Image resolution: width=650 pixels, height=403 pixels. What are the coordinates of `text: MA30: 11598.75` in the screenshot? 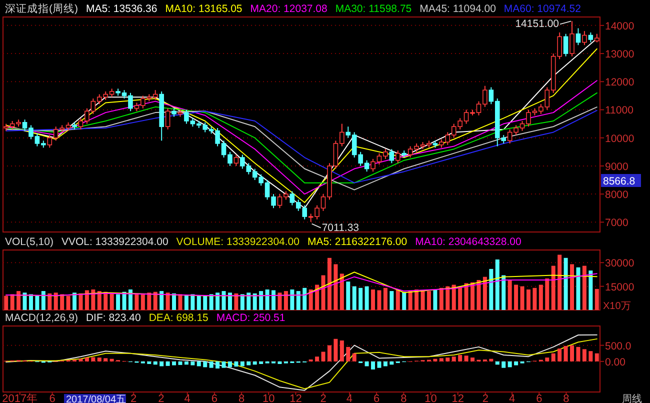 It's located at (373, 9).